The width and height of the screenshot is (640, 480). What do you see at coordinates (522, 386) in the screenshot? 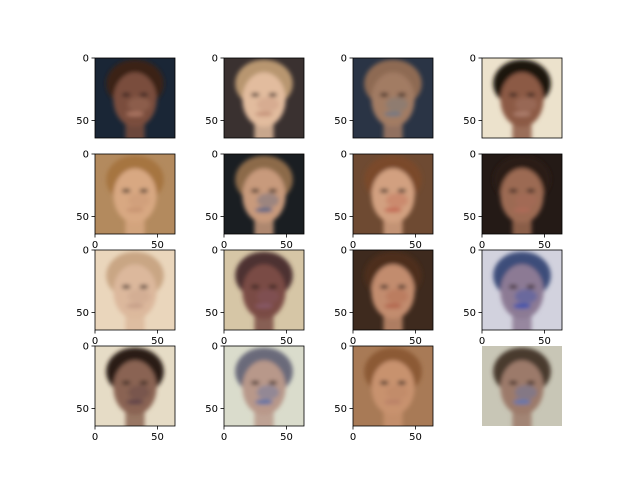
I see `image-panel` at bounding box center [522, 386].